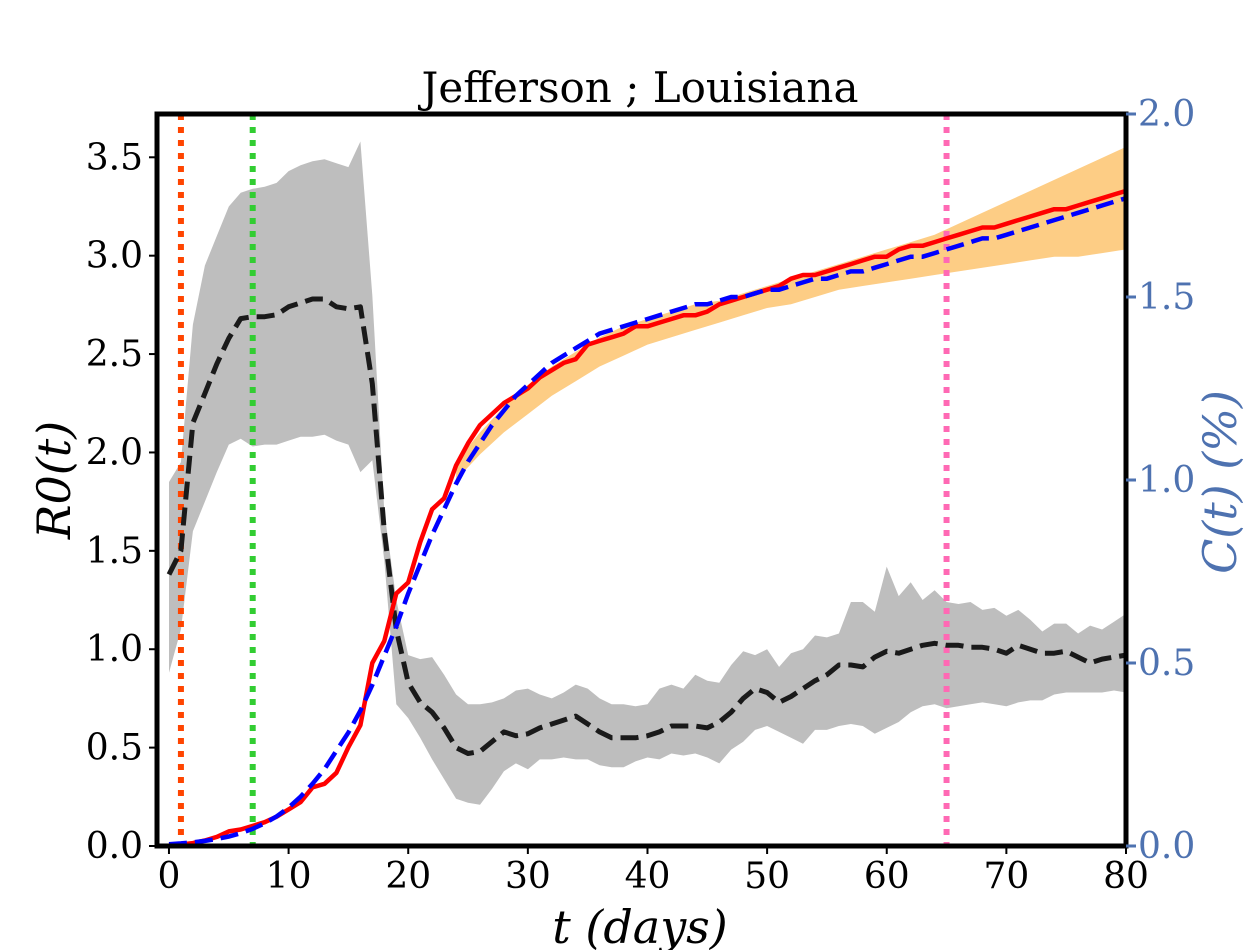  I want to click on y-right-tick-label: 0.0, so click(1166, 846).